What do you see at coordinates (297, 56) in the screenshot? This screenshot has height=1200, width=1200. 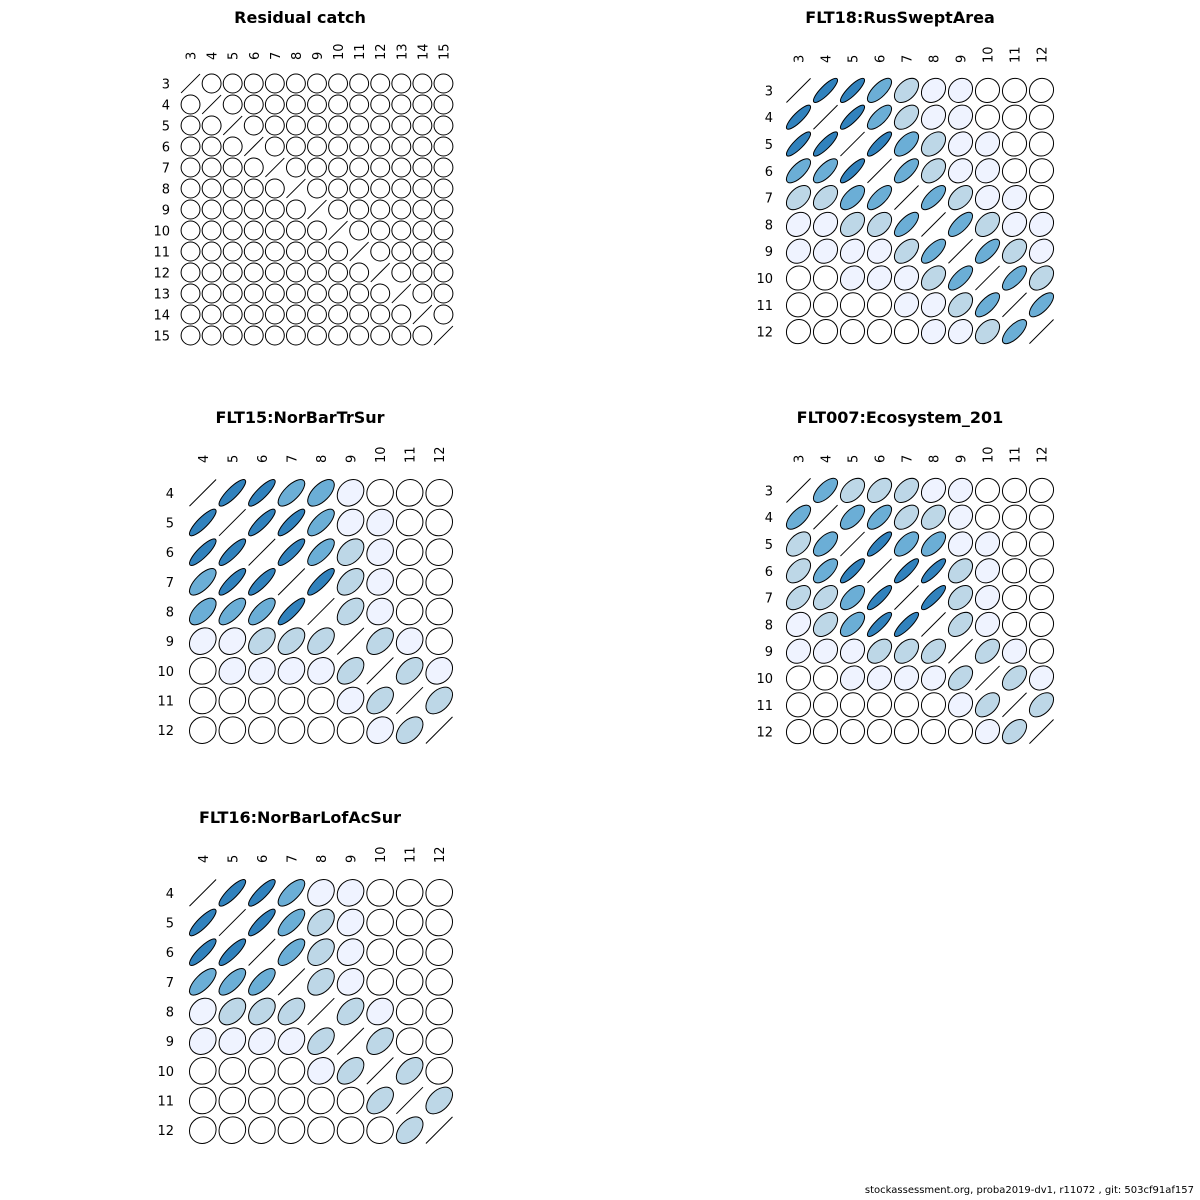 I see `column-label: 8` at bounding box center [297, 56].